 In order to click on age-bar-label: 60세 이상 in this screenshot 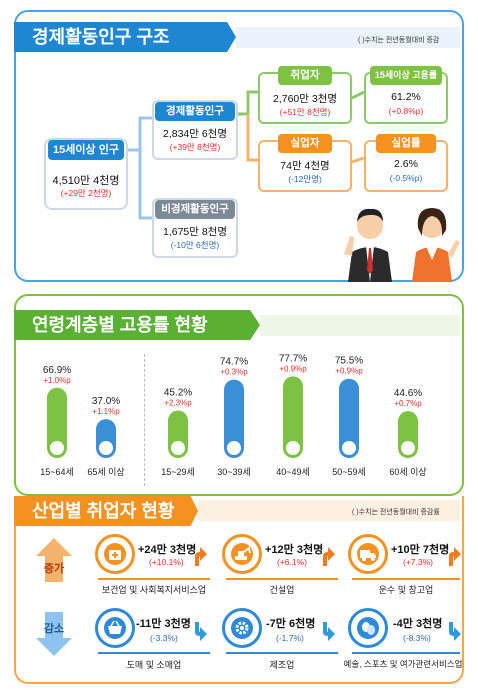, I will do `click(407, 472)`.